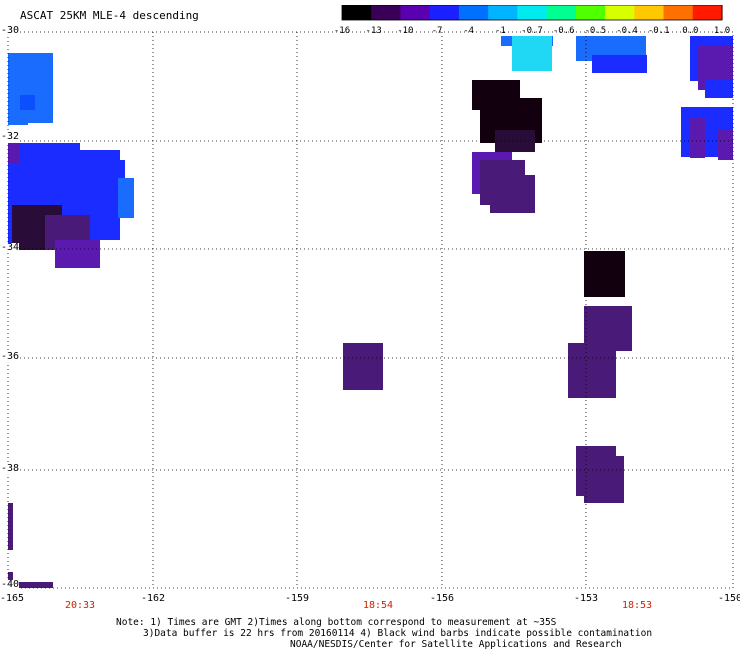 Image resolution: width=740 pixels, height=650 pixels. What do you see at coordinates (627, 31) in the screenshot?
I see `colorbar-tick-label: -0.4` at bounding box center [627, 31].